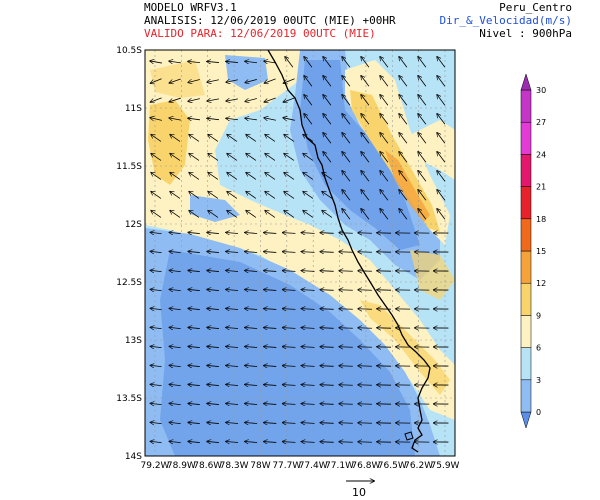 The height and width of the screenshot is (500, 600). What do you see at coordinates (129, 167) in the screenshot?
I see `lat-label: 11.5S` at bounding box center [129, 167].